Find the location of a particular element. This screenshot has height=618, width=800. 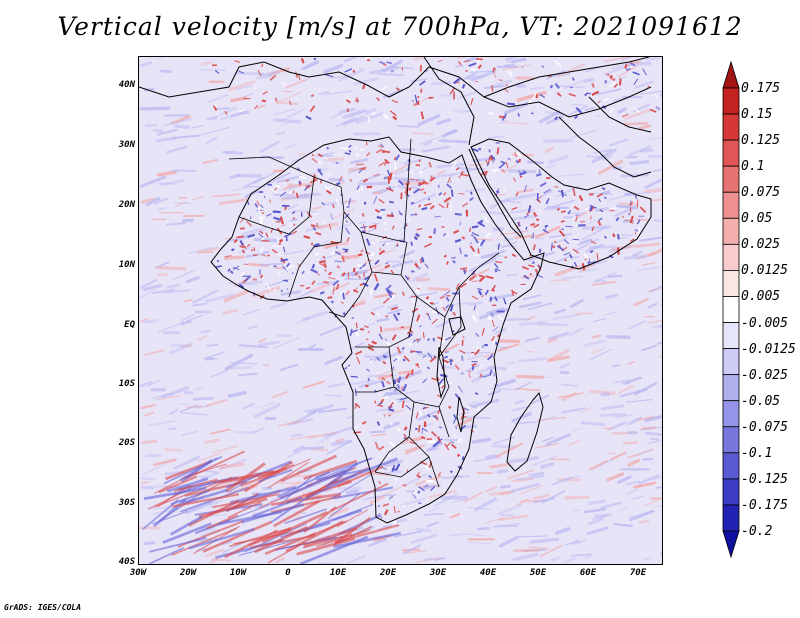

field-band is located at coordinates (352, 536).